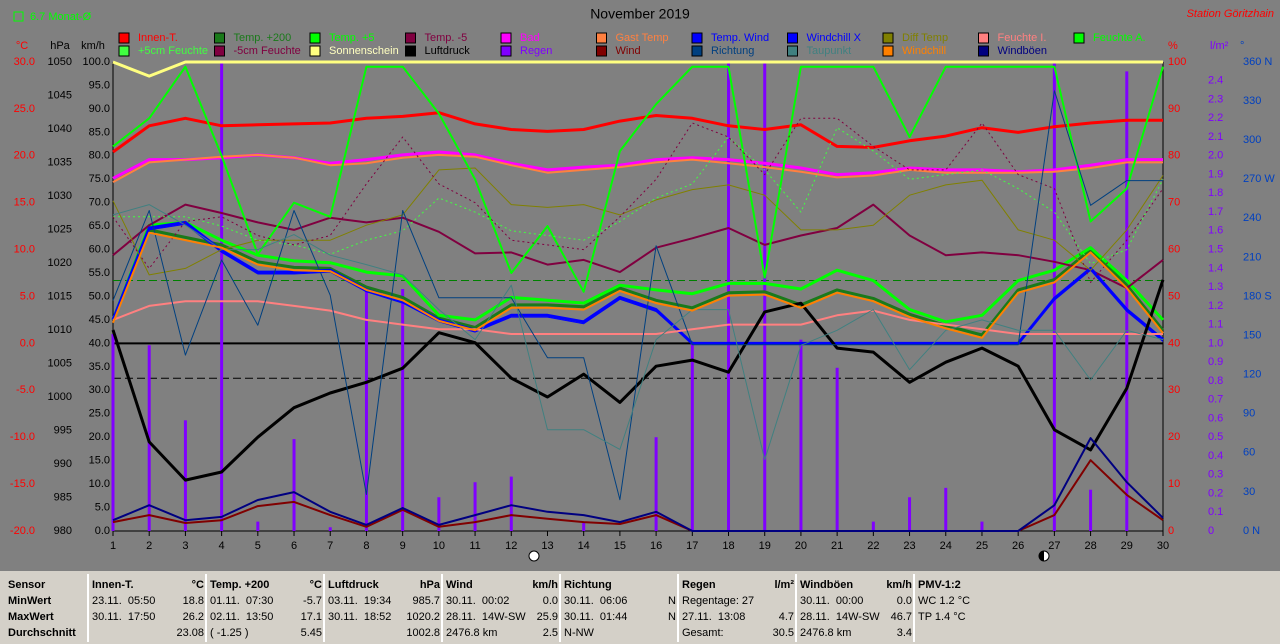  I want to click on y-tick-label: 150, so click(1252, 335).